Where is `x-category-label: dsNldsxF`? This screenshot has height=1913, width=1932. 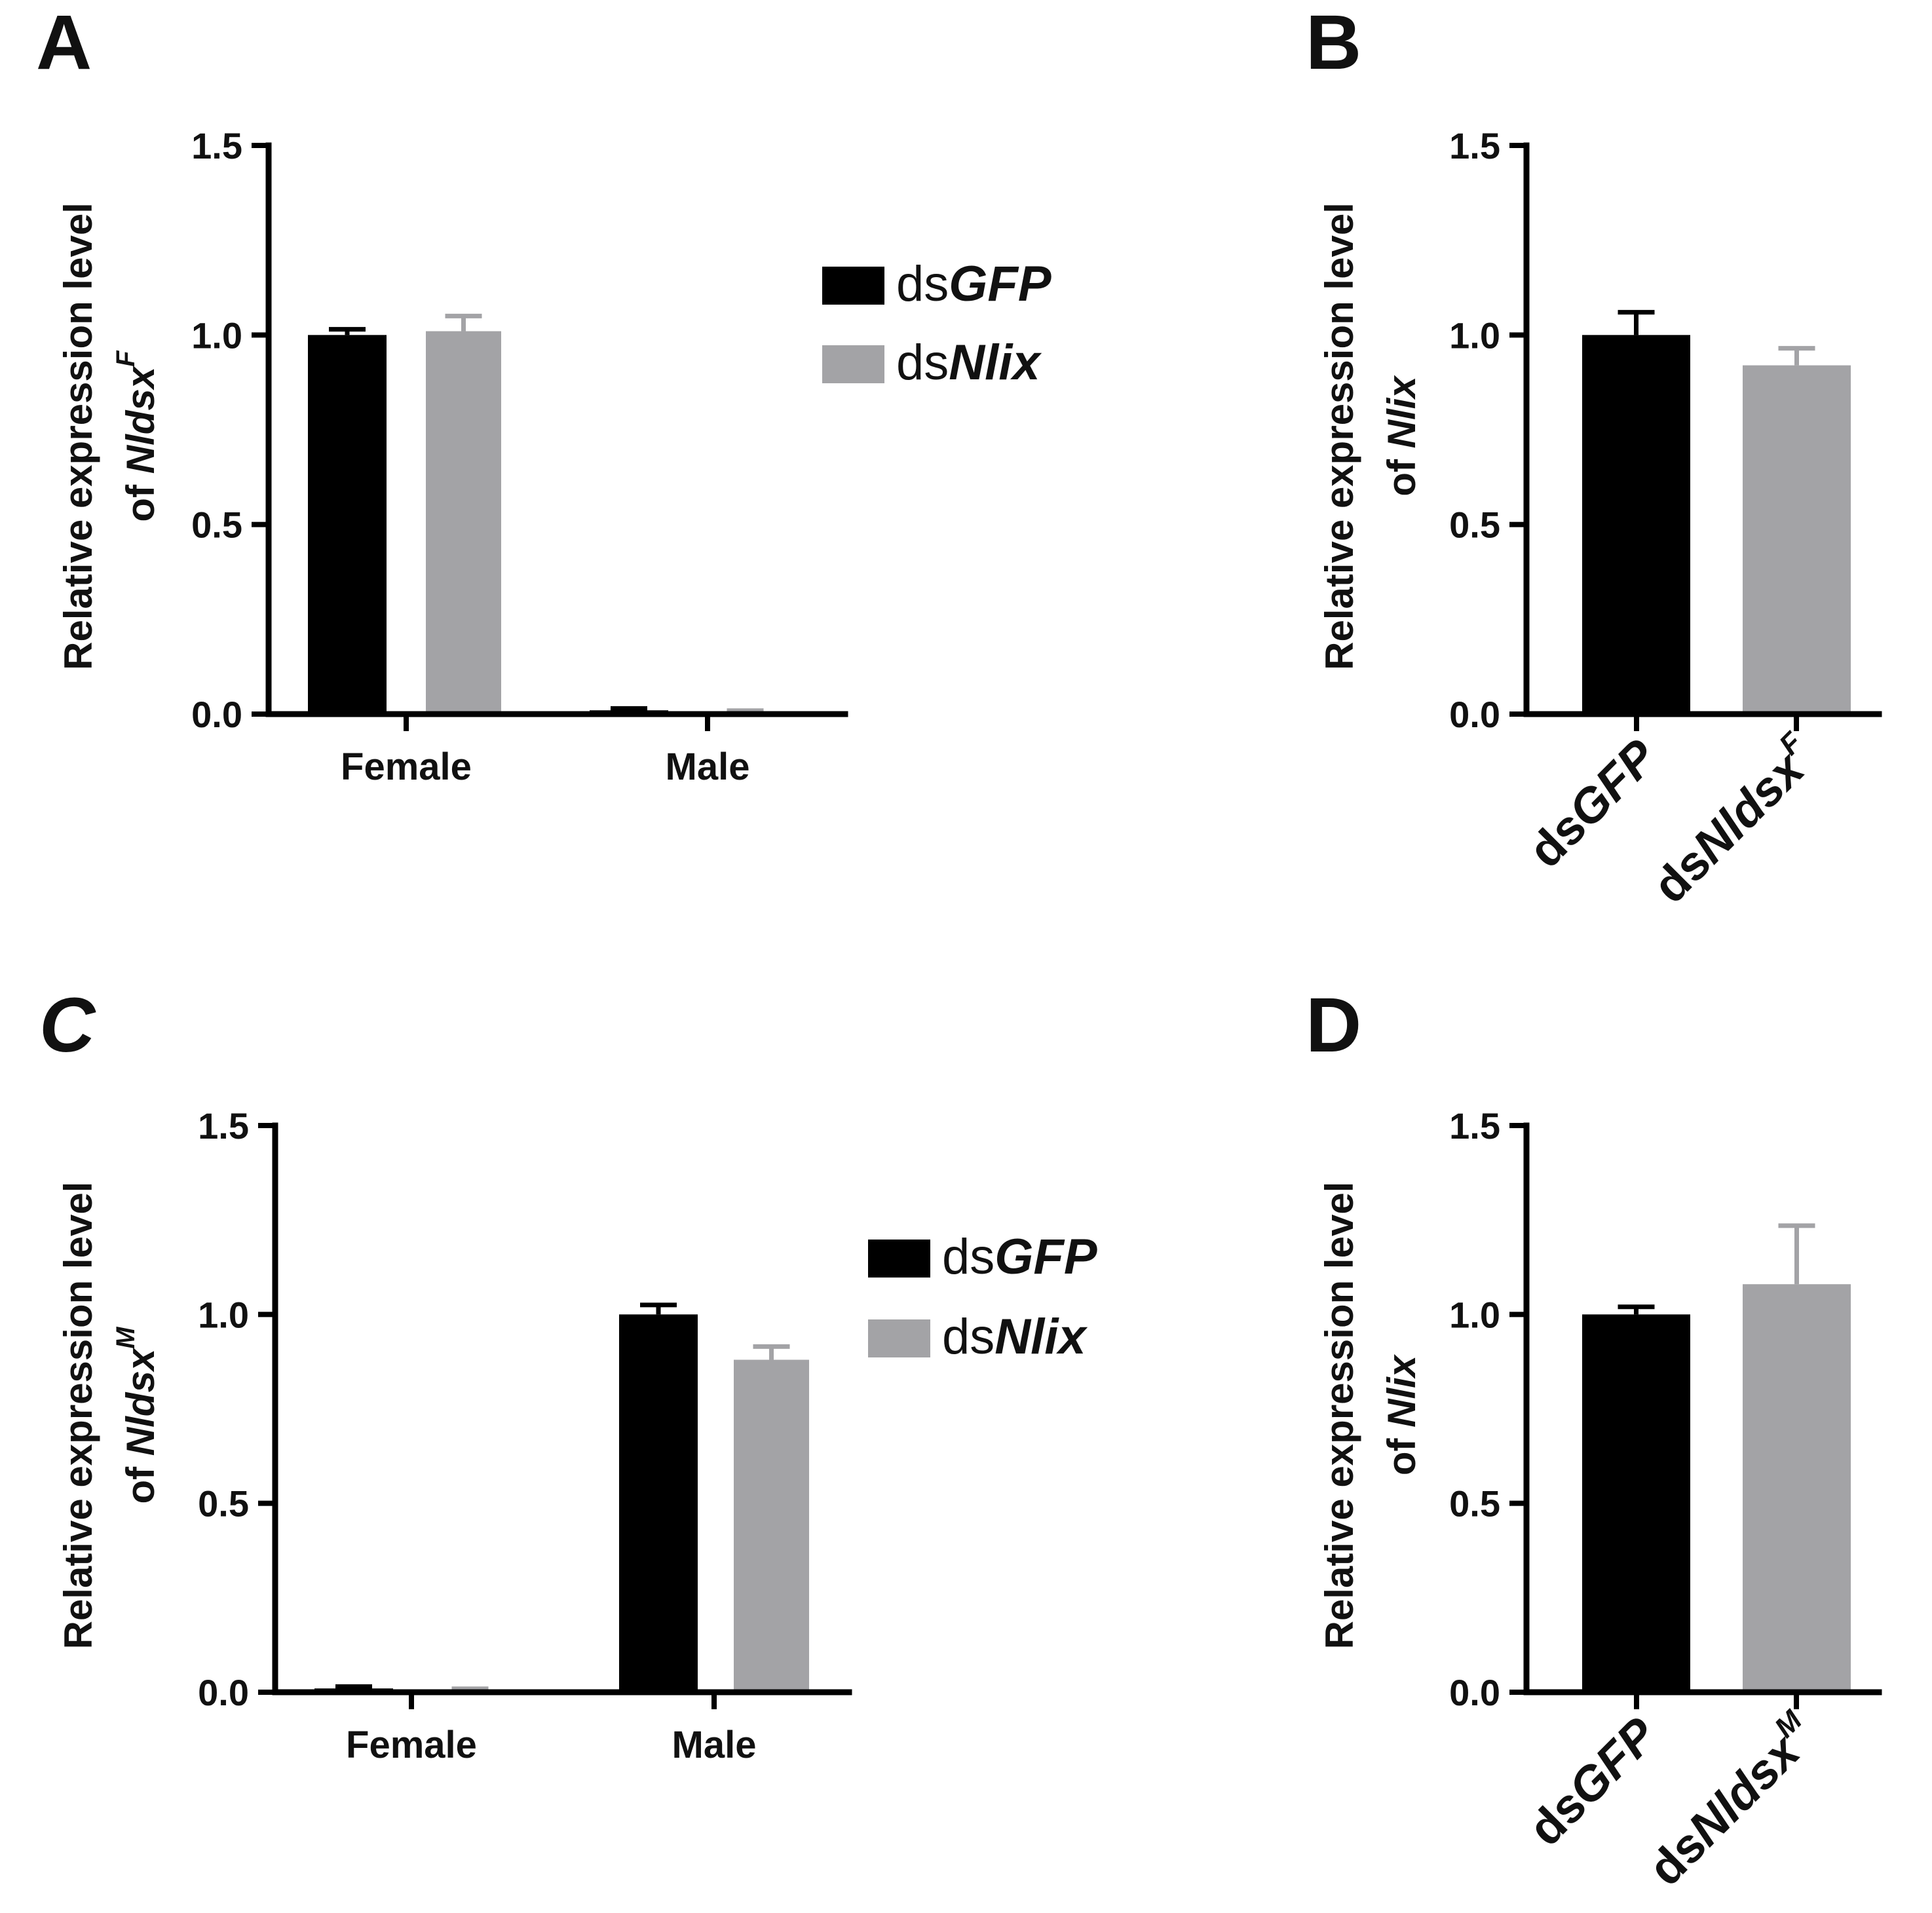 x-category-label: dsNldsxF is located at coordinates (1734, 819).